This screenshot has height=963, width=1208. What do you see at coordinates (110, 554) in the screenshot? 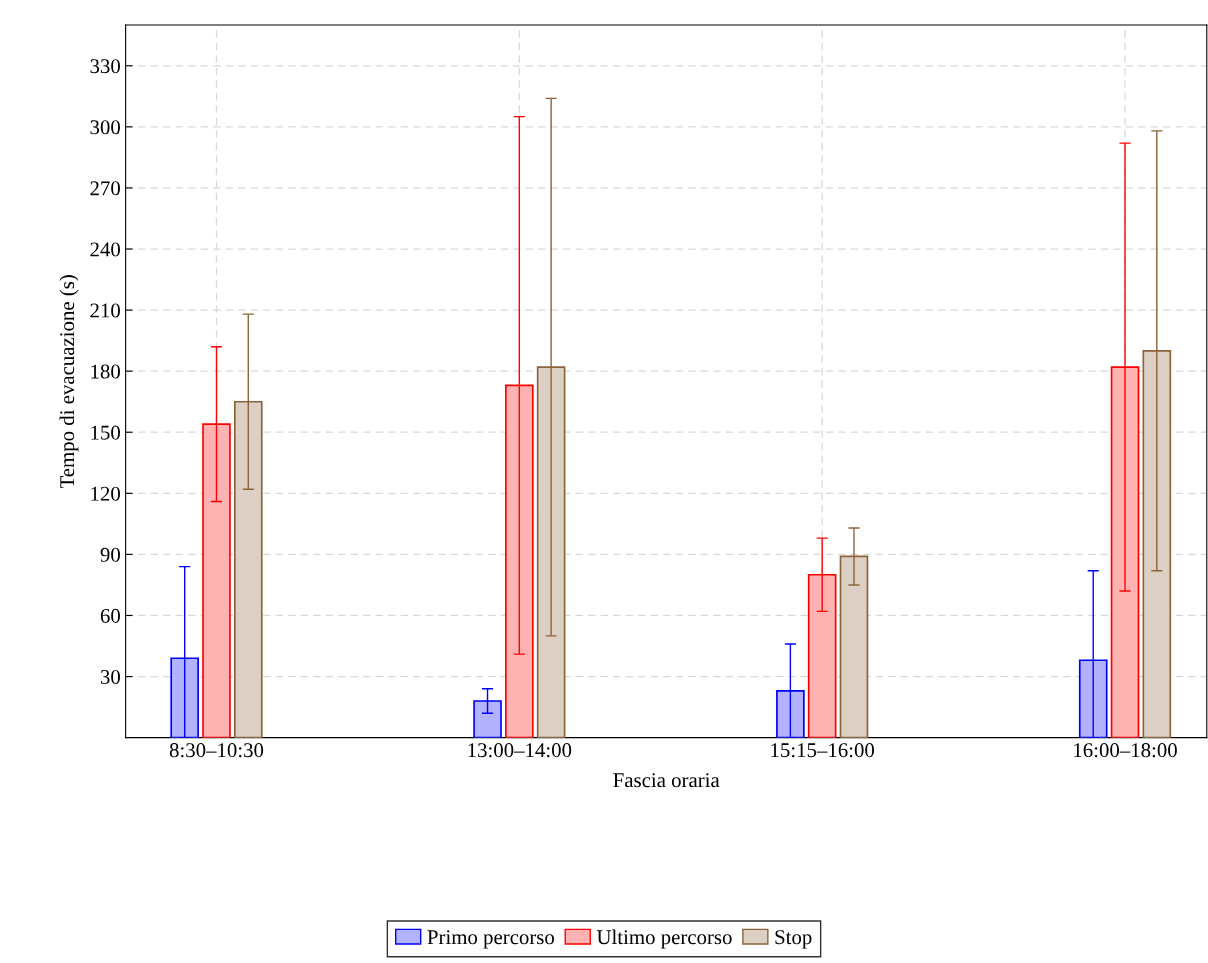
I see `y-tick-label: 90` at bounding box center [110, 554].